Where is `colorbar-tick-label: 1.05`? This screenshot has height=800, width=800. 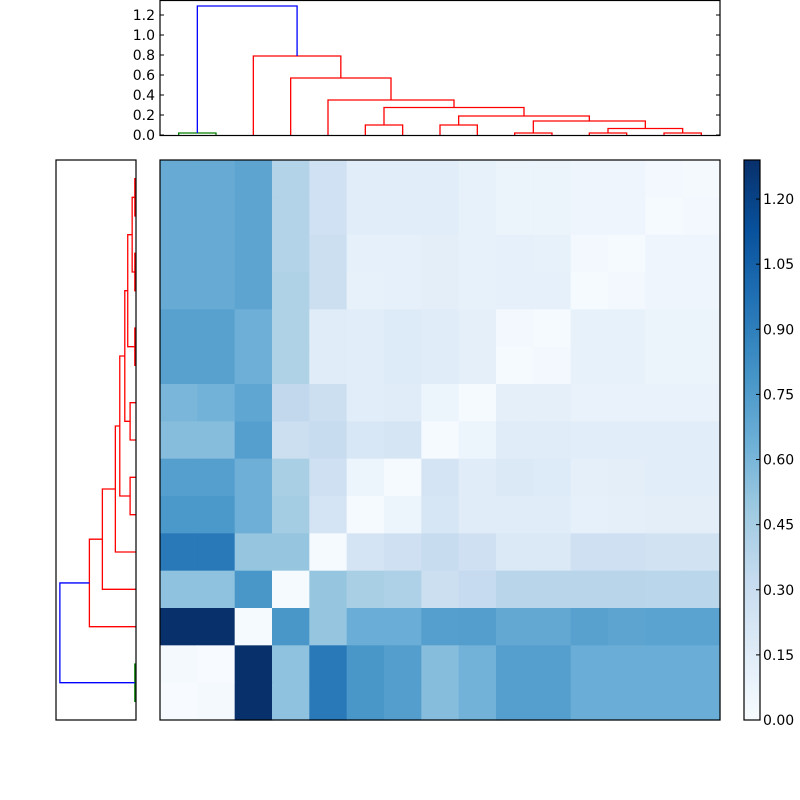
colorbar-tick-label: 1.05 is located at coordinates (778, 265).